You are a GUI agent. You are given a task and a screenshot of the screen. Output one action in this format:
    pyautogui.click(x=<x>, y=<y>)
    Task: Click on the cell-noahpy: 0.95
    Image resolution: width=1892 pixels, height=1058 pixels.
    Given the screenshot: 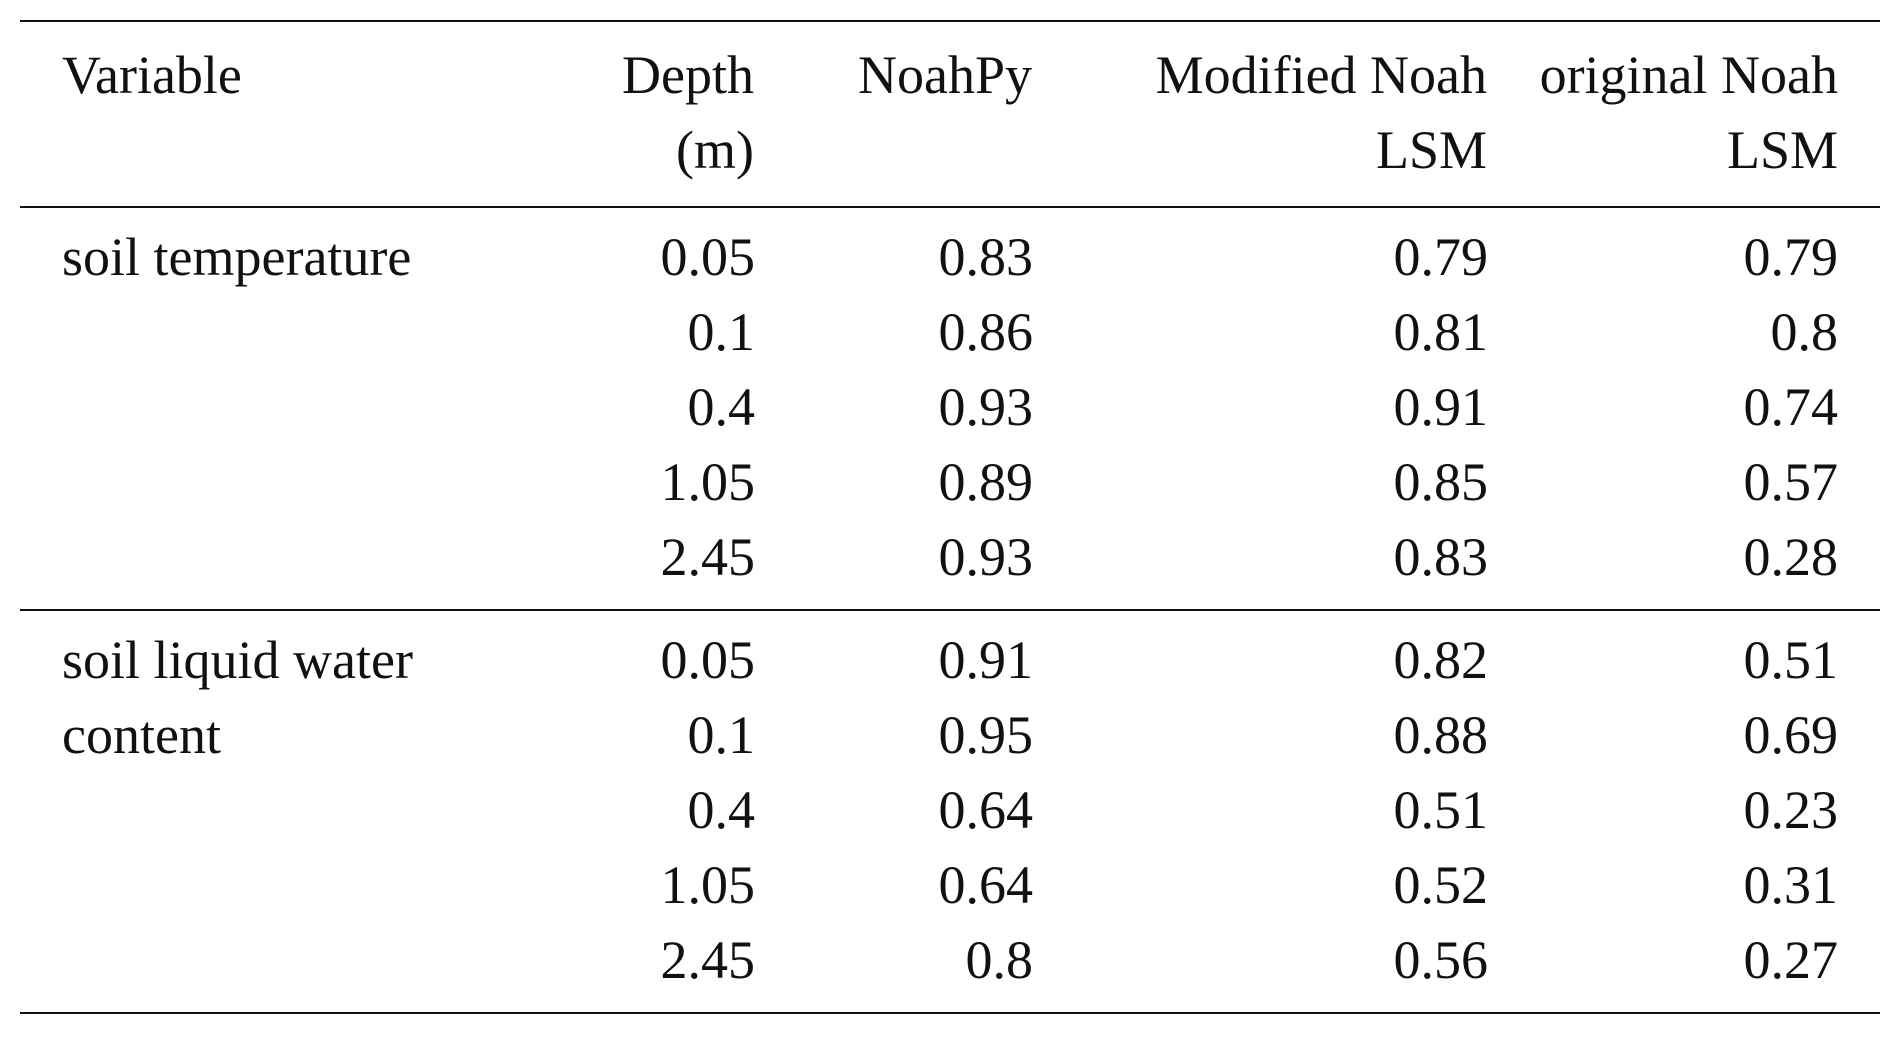 What is the action you would take?
    pyautogui.click(x=986, y=735)
    